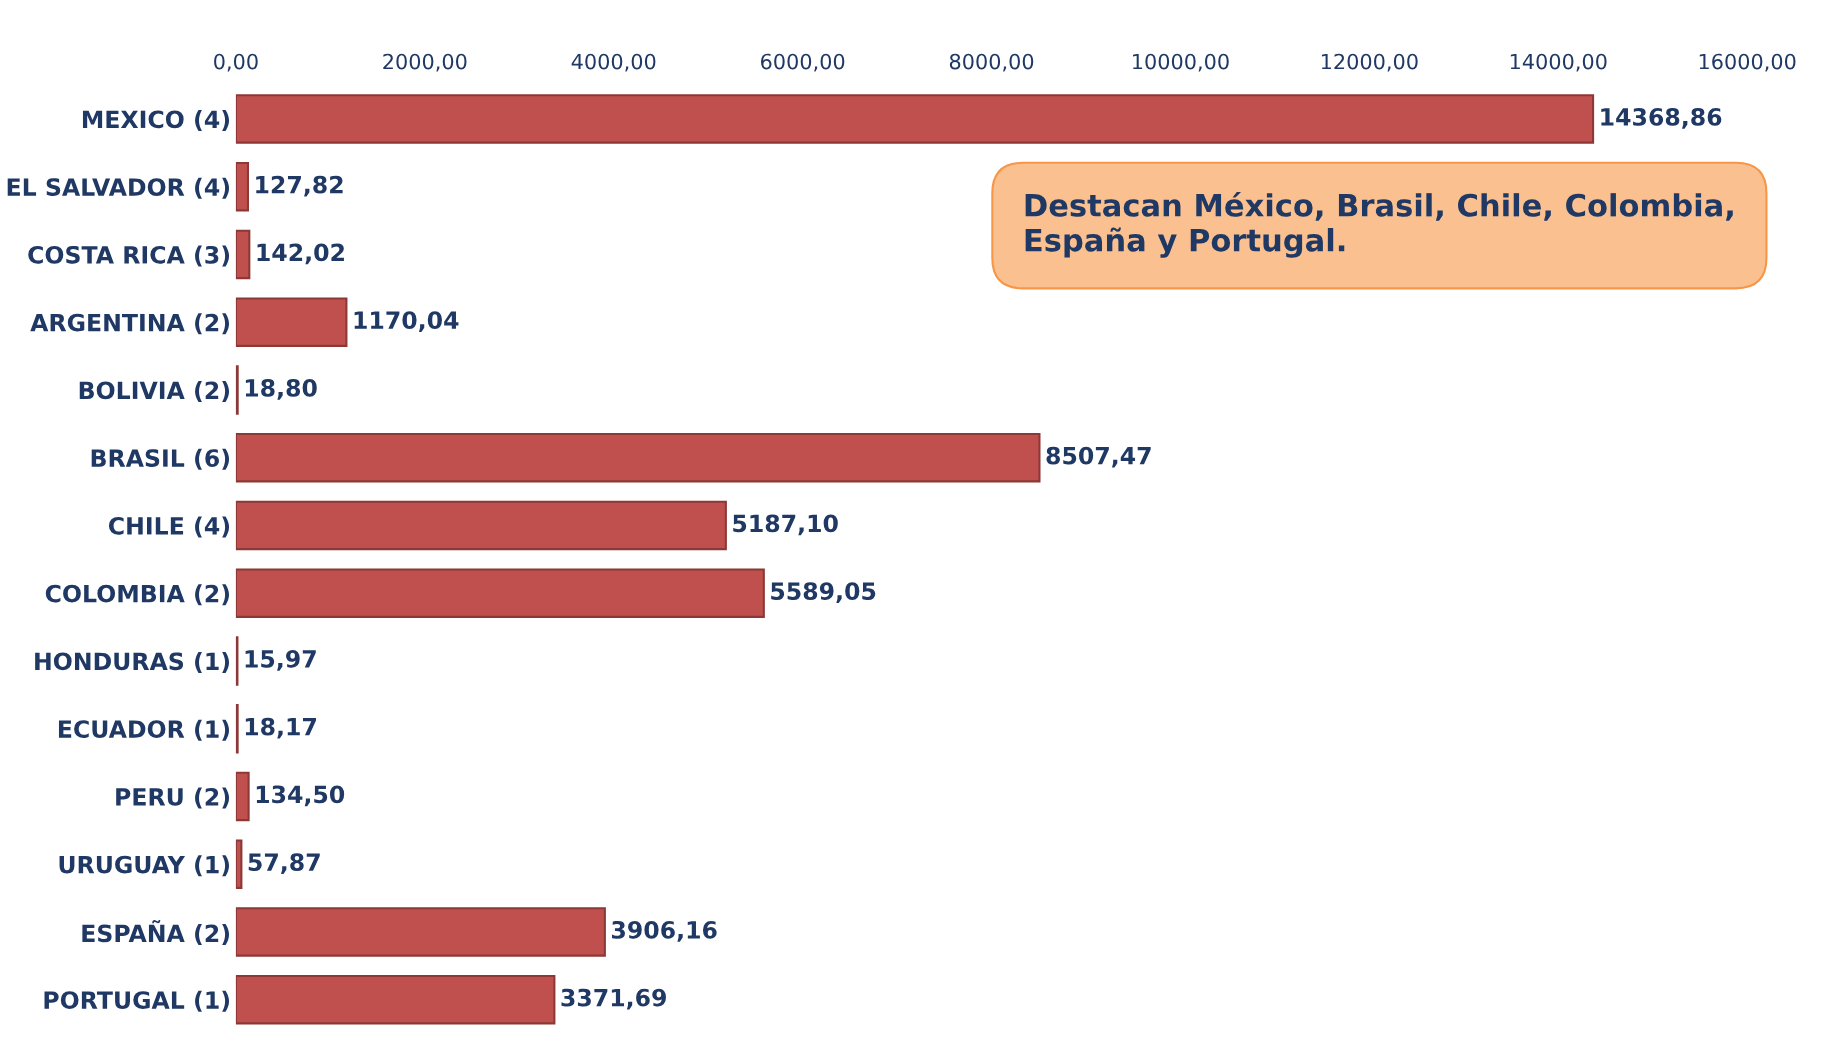 Image resolution: width=1843 pixels, height=1044 pixels. What do you see at coordinates (299, 186) in the screenshot?
I see `data-label: 127,82` at bounding box center [299, 186].